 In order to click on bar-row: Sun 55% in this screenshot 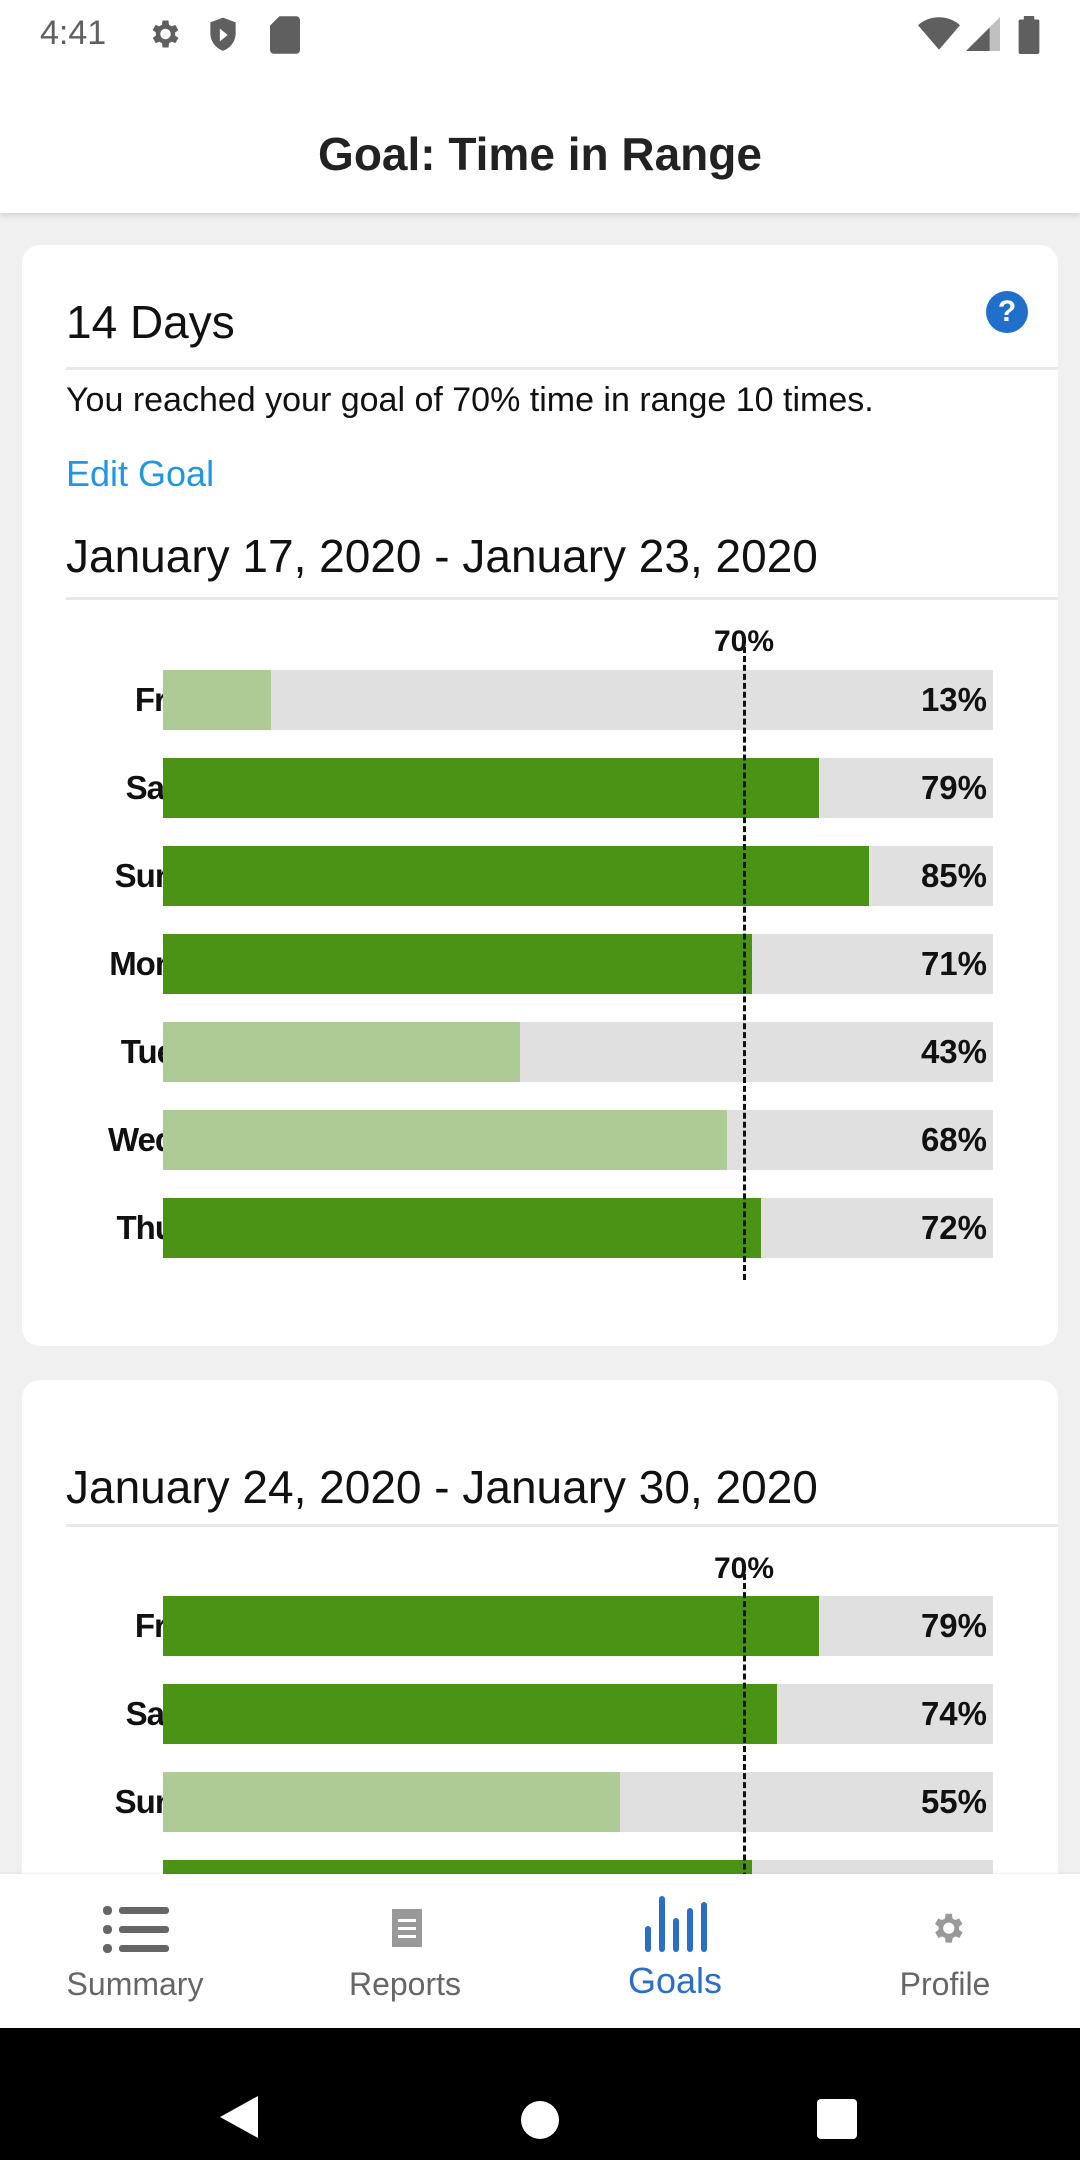, I will do `click(540, 1802)`.